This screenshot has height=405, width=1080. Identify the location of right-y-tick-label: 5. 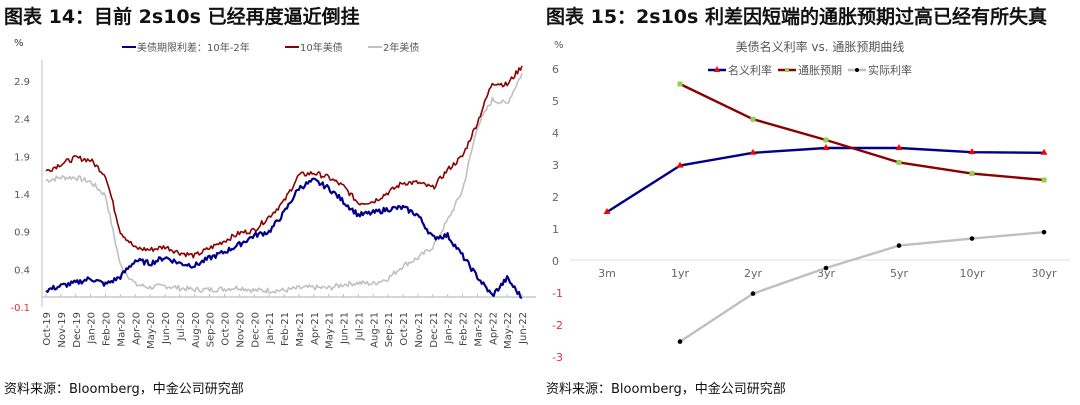
(555, 101).